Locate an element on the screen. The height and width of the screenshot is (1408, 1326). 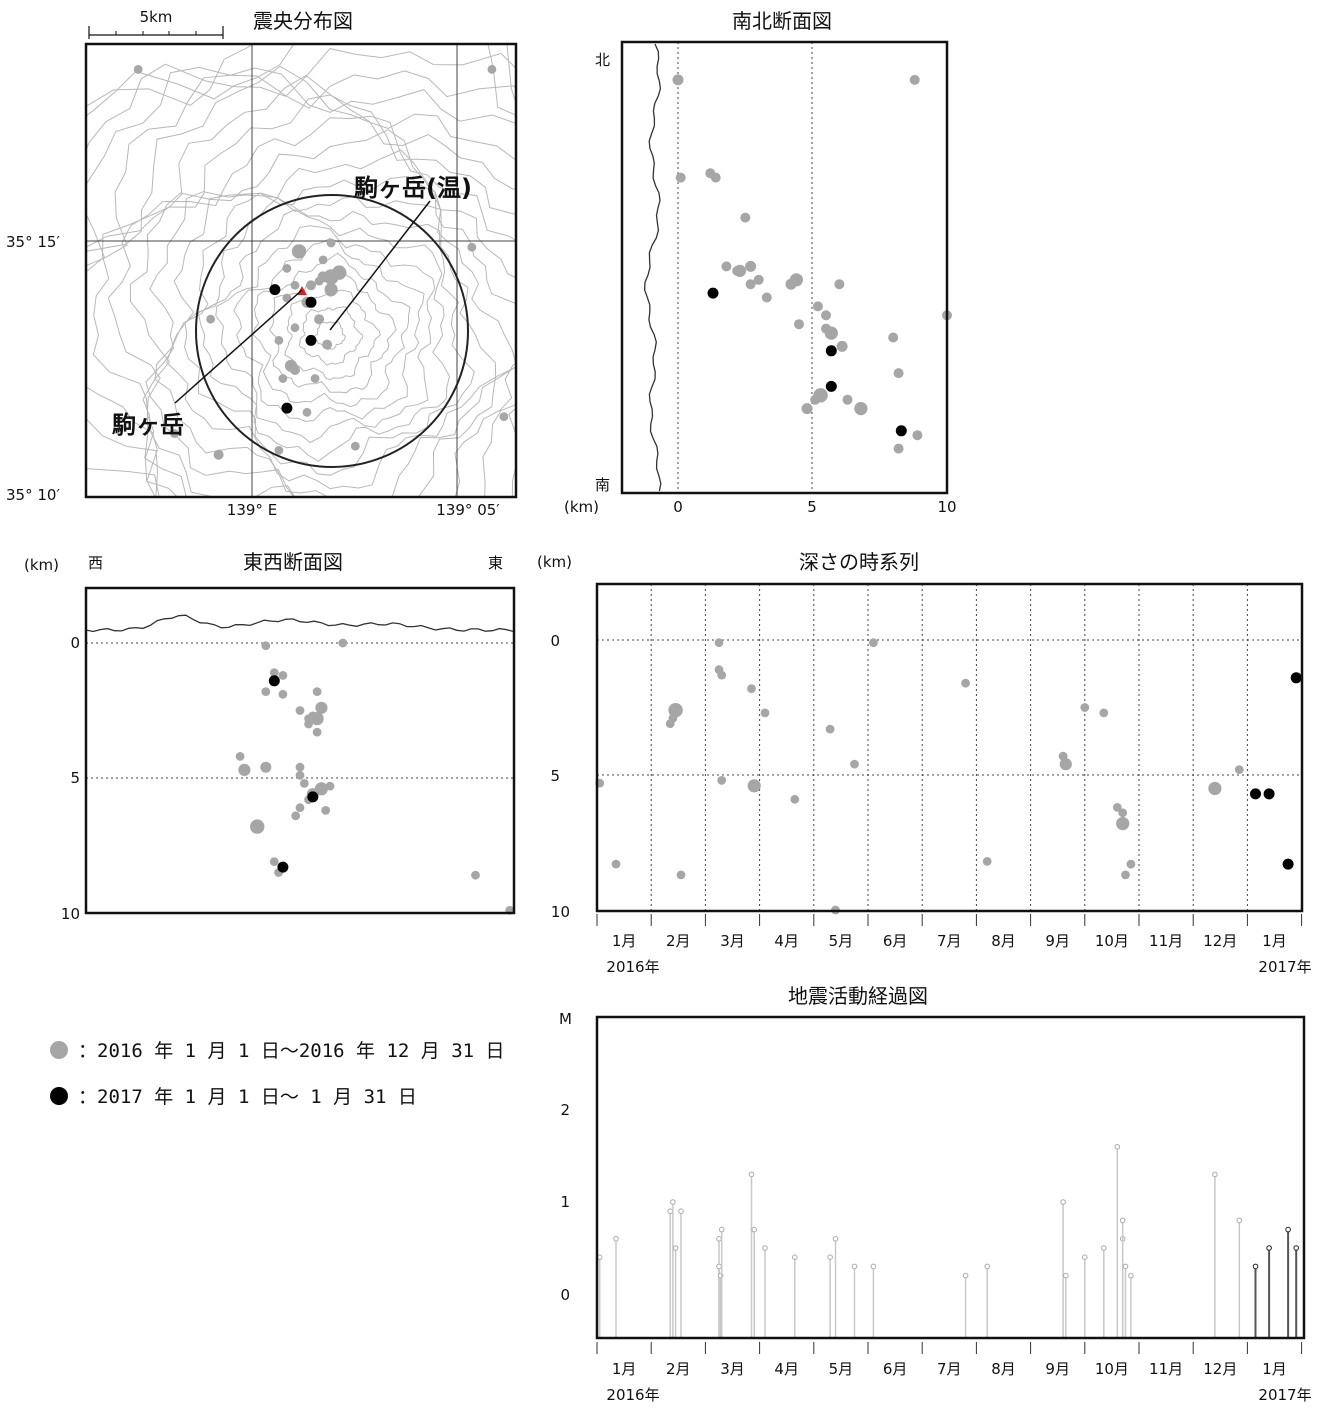
map-title: 震央分布図 is located at coordinates (303, 21).